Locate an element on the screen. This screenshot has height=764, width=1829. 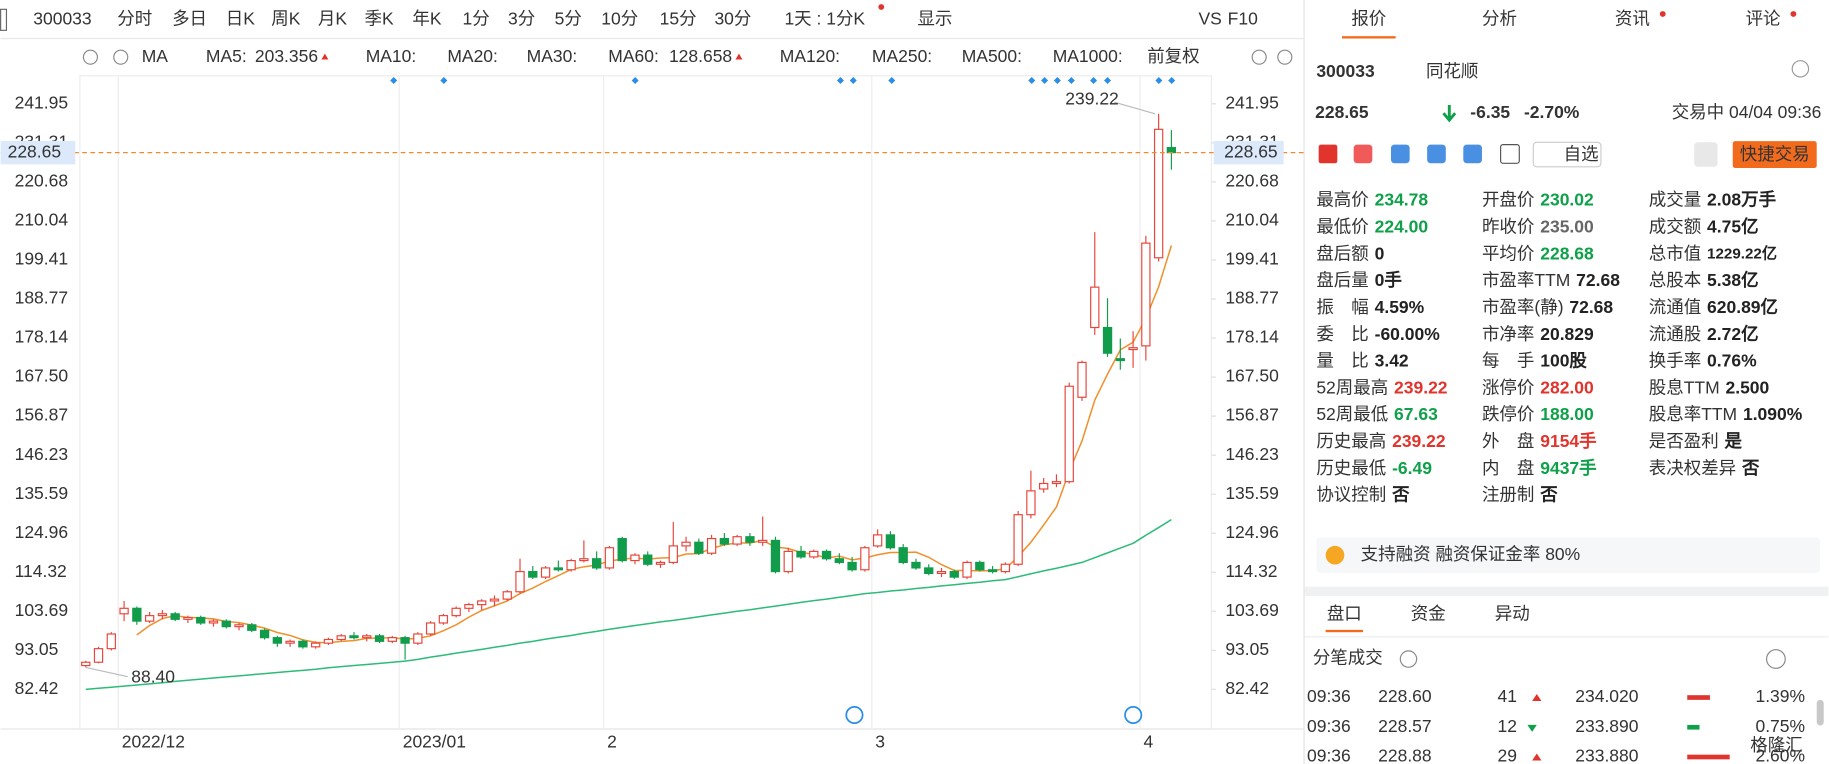
more-icon is located at coordinates (1775, 659).